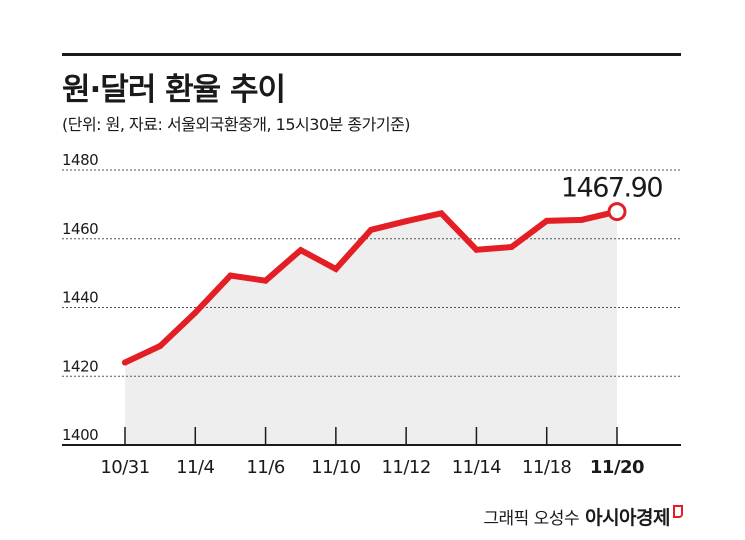 The height and width of the screenshot is (540, 745). What do you see at coordinates (80, 298) in the screenshot?
I see `y-tick-label: 1440` at bounding box center [80, 298].